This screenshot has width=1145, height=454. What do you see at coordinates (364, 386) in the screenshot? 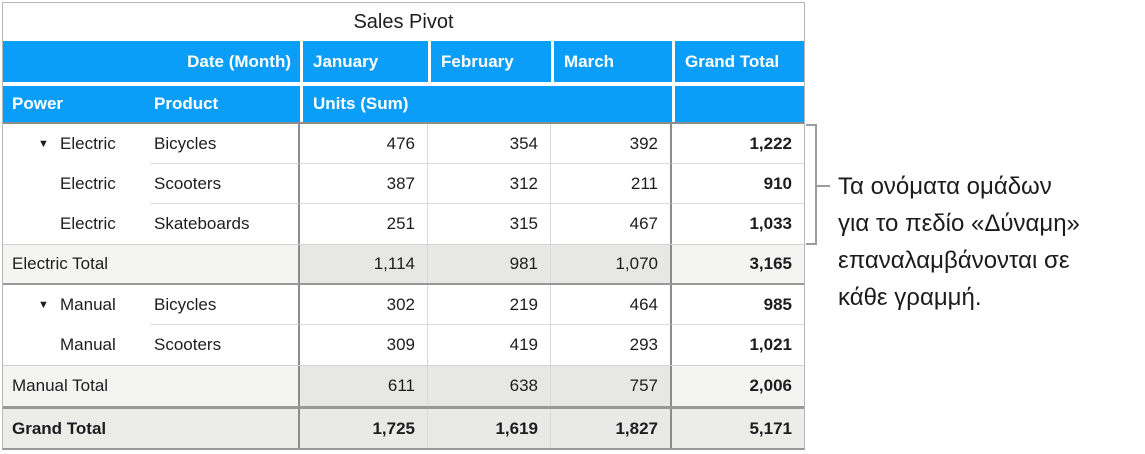
I see `cell-january: 611` at bounding box center [364, 386].